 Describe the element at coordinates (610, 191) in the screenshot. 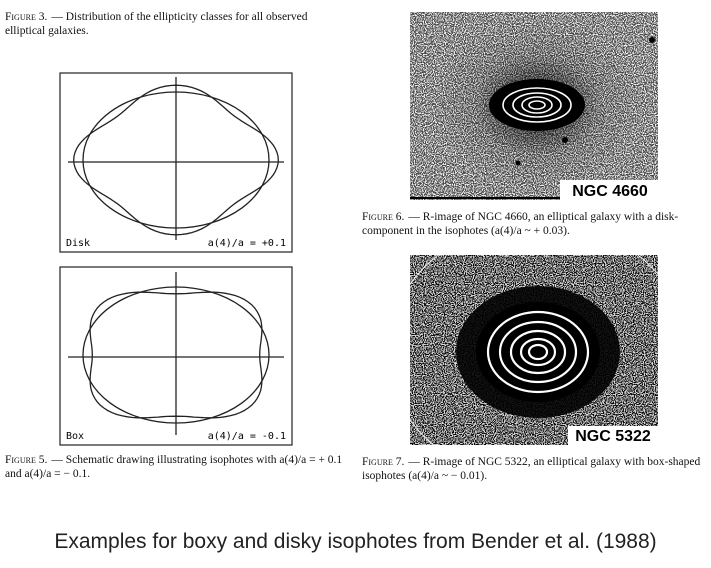

I see `image-label: NGC 4660` at that location.